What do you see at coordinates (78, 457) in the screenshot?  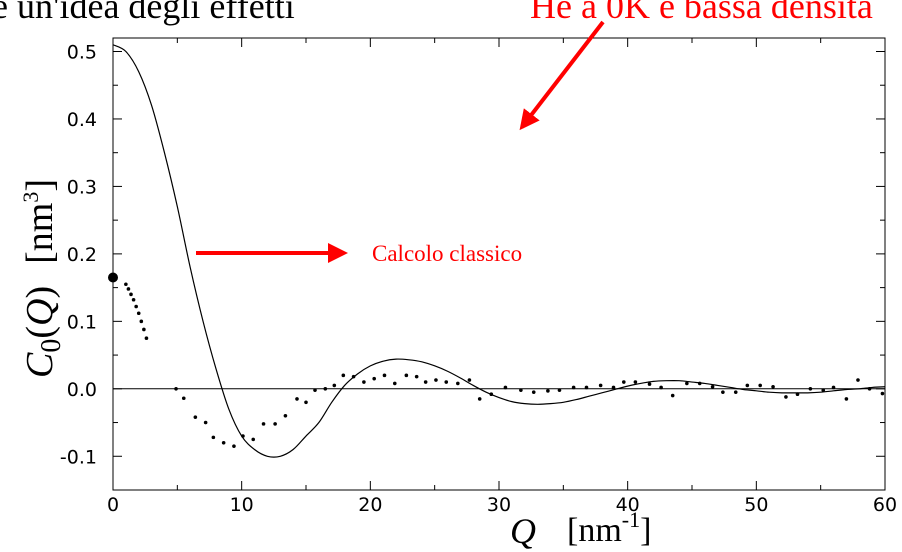 I see `y-tick-label: -0.1` at bounding box center [78, 457].